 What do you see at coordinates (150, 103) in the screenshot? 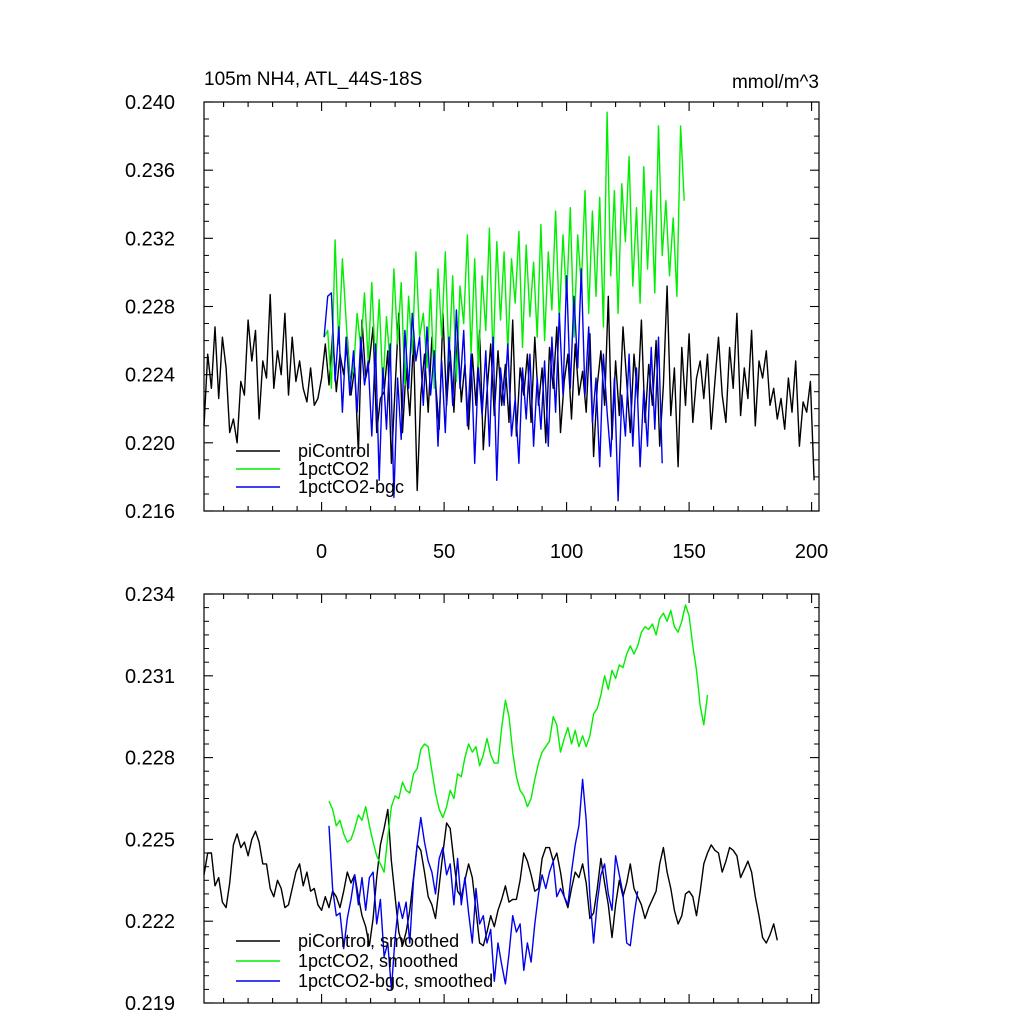
I see `top-y-tick-label: 0.240` at bounding box center [150, 103].